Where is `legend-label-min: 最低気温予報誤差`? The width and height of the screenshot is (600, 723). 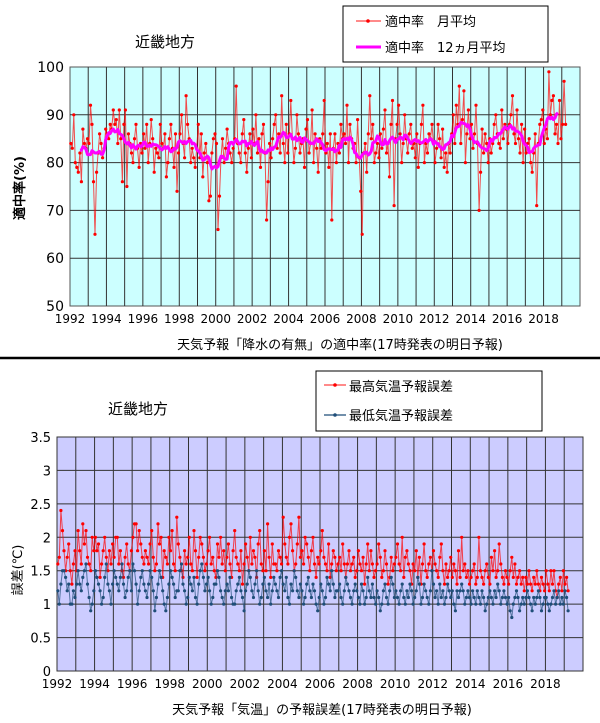
legend-label-min: 最低気温予報誤差 is located at coordinates (401, 416).